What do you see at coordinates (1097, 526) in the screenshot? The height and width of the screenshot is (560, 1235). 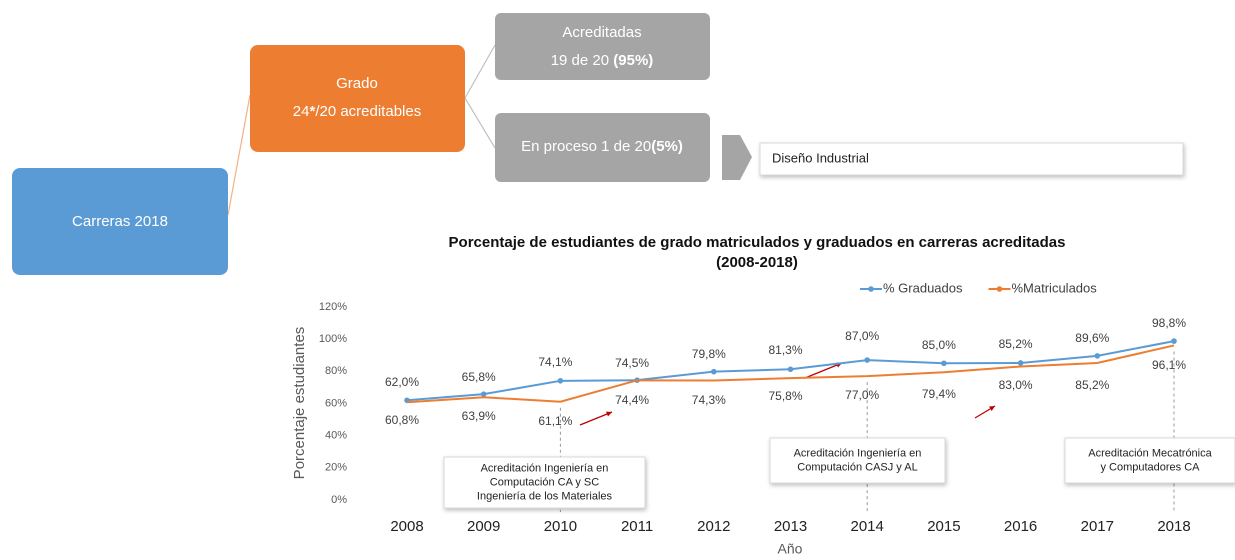 I see `x-tick-label: 2017` at bounding box center [1097, 526].